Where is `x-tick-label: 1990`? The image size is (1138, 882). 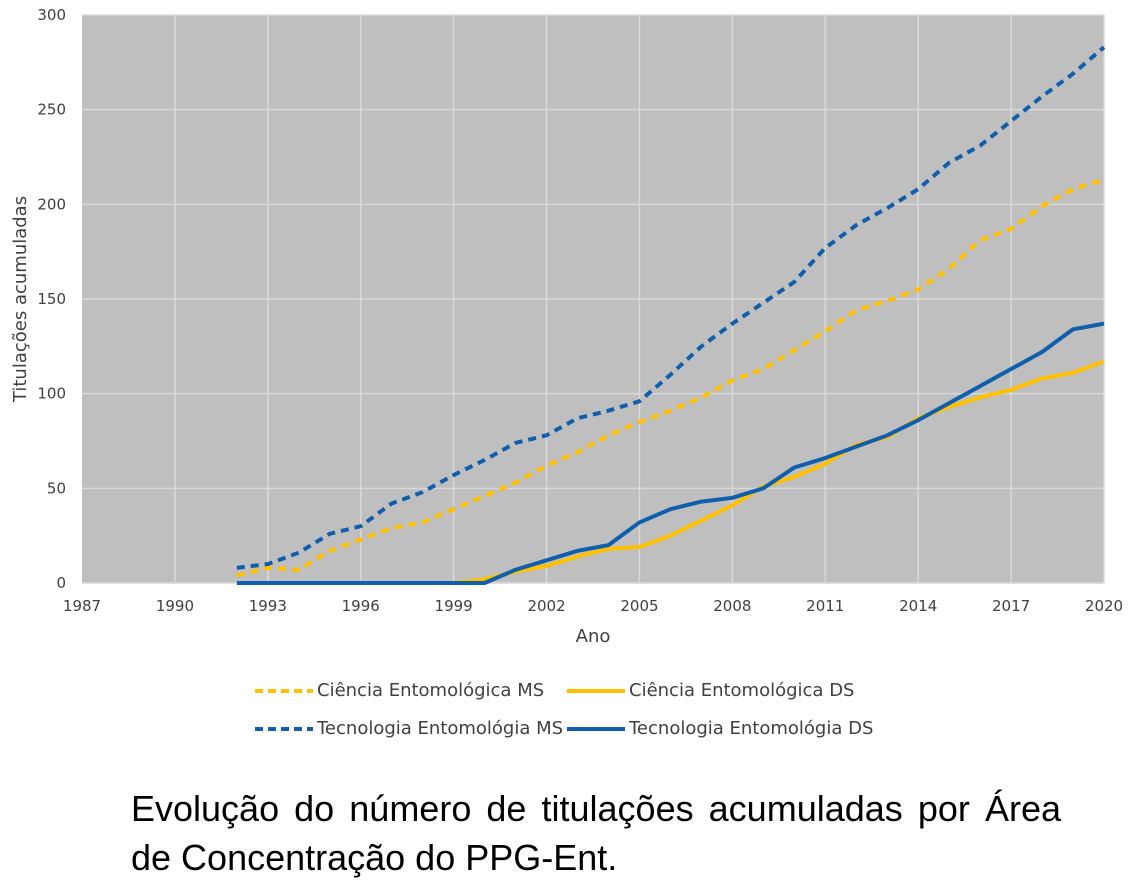
x-tick-label: 1990 is located at coordinates (175, 606).